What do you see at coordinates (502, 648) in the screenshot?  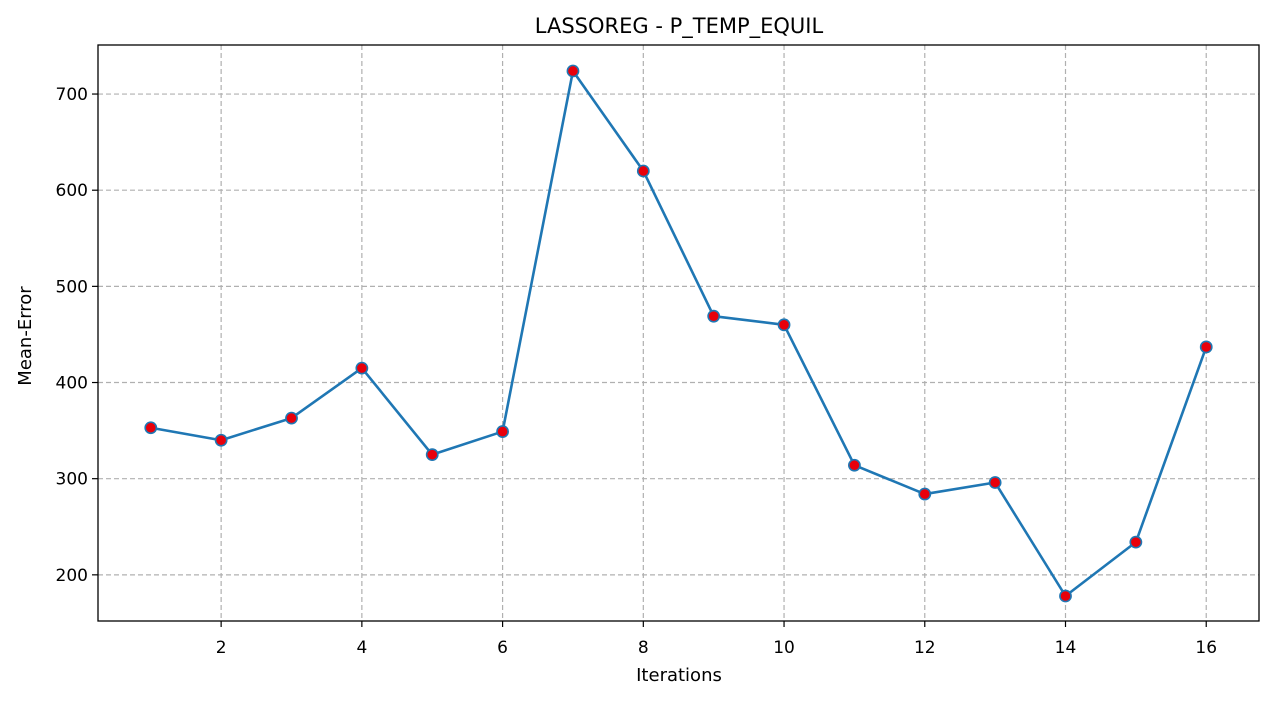 I see `x-tick-label: 6` at bounding box center [502, 648].